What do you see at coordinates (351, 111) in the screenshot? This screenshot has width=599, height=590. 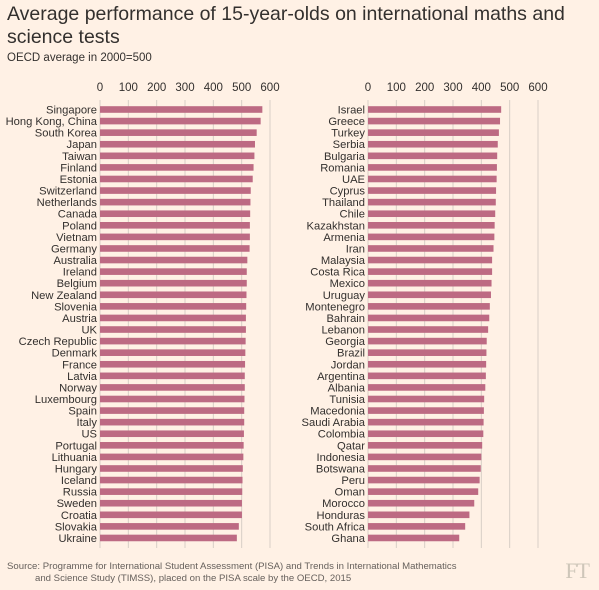 I see `right-category-label: Israel` at bounding box center [351, 111].